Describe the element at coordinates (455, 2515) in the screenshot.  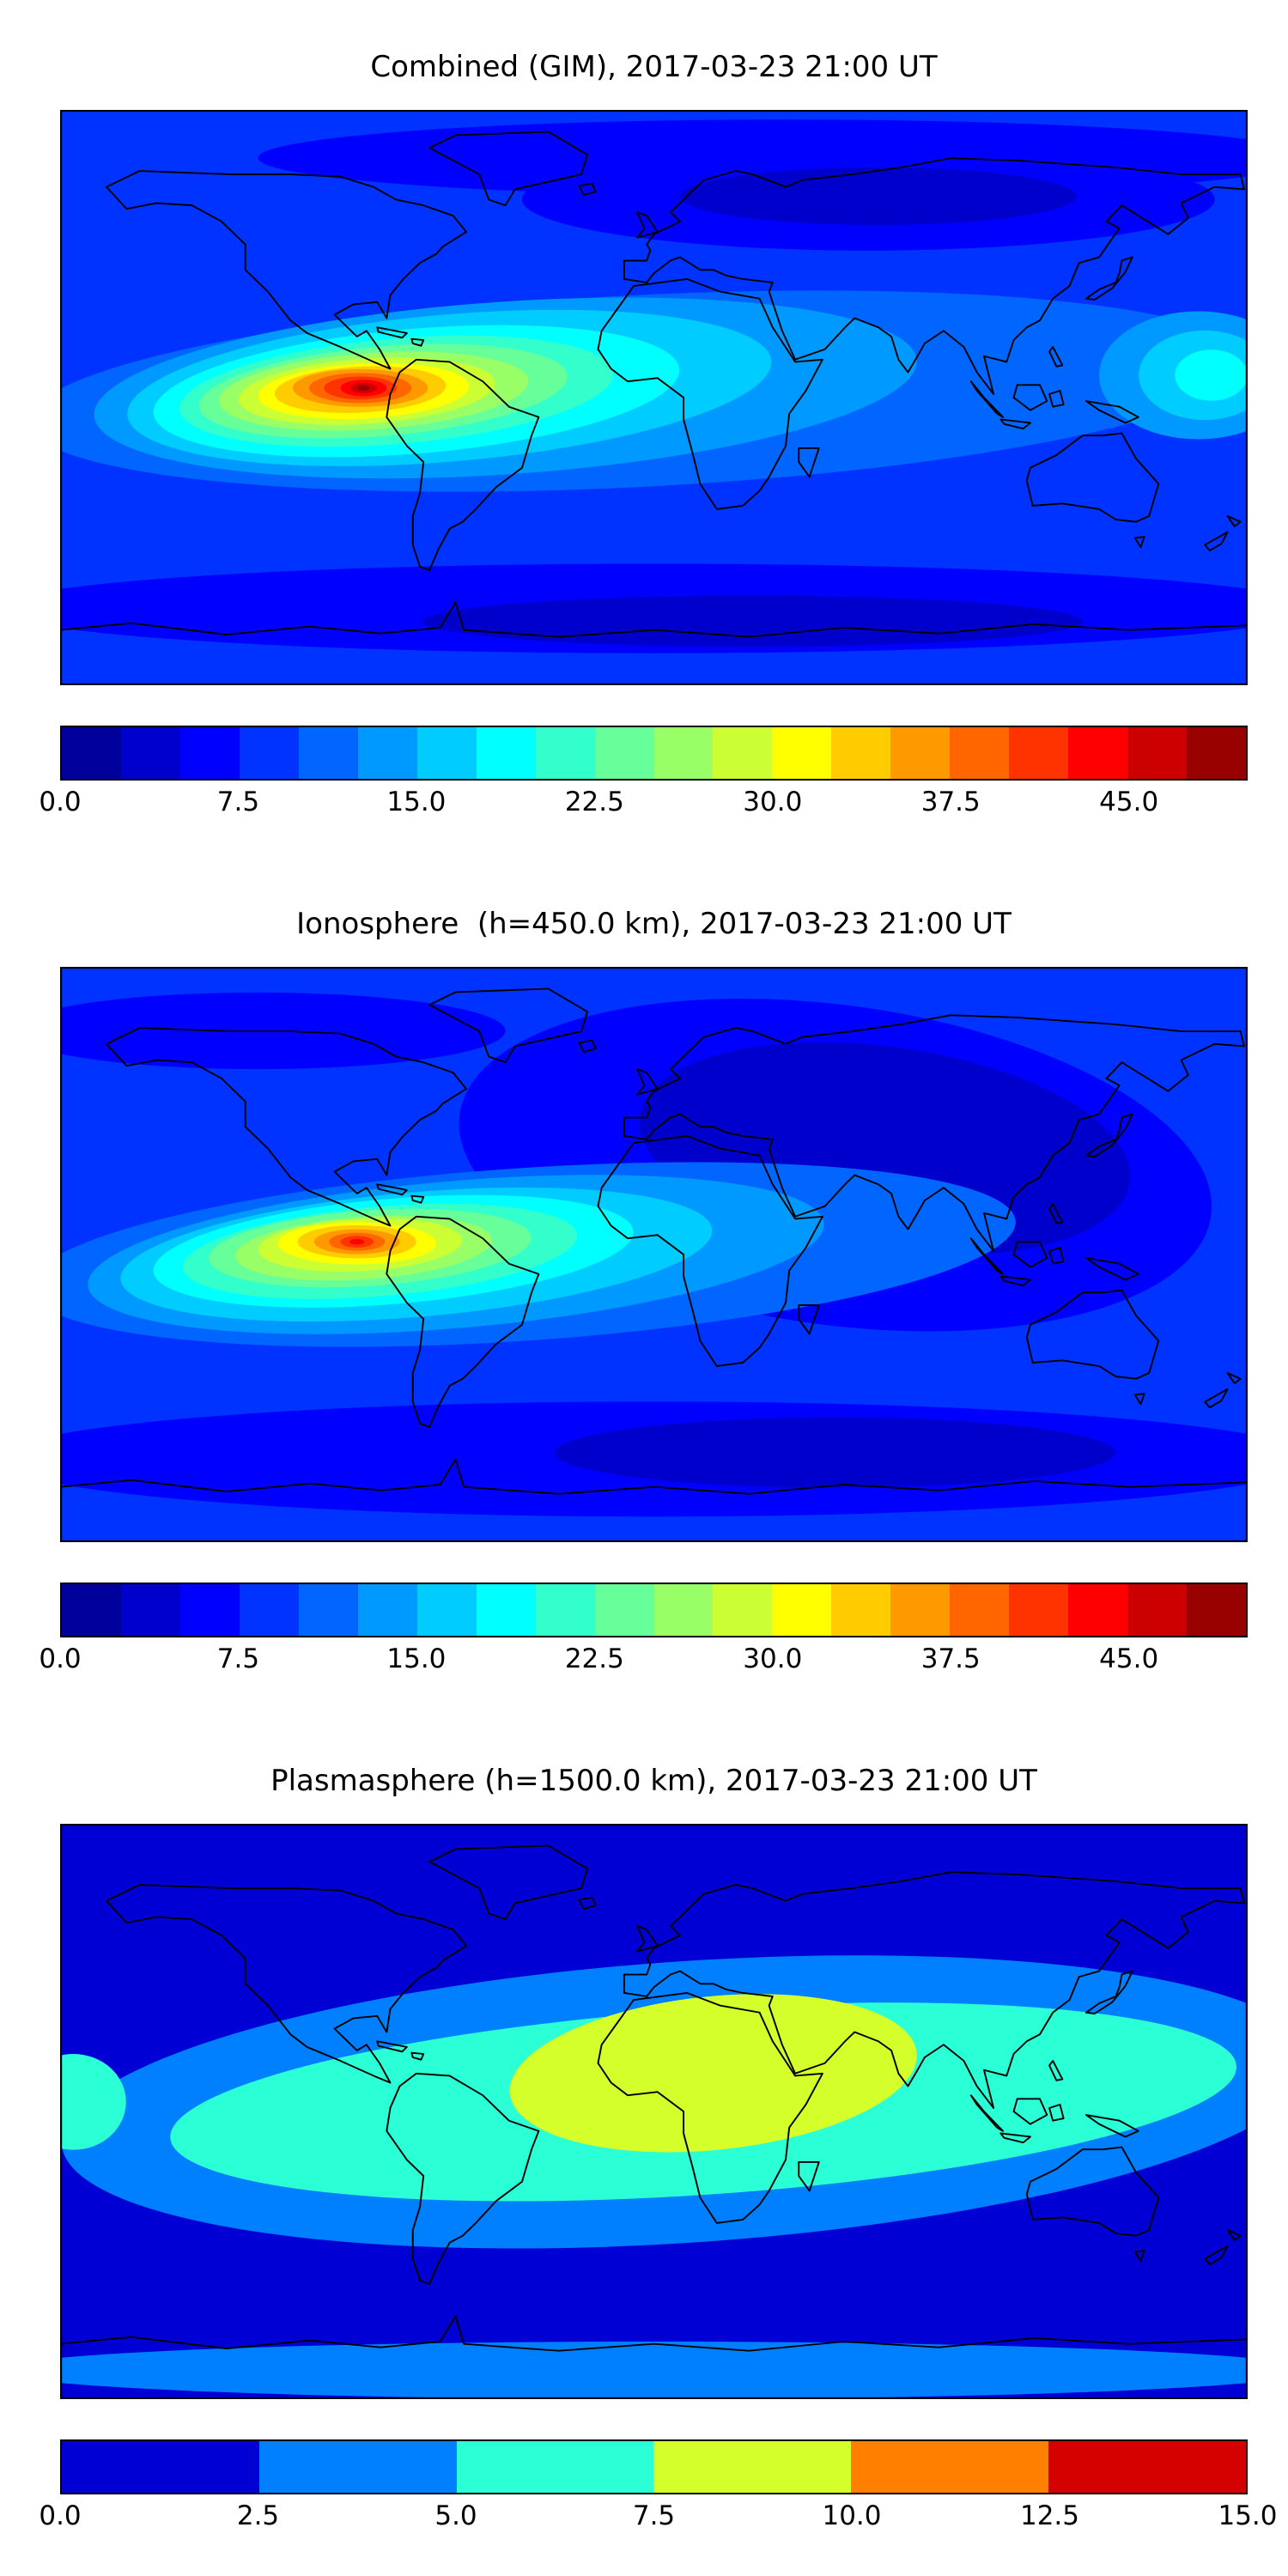
I see `colorbar-tick-label: 5.0` at that location.